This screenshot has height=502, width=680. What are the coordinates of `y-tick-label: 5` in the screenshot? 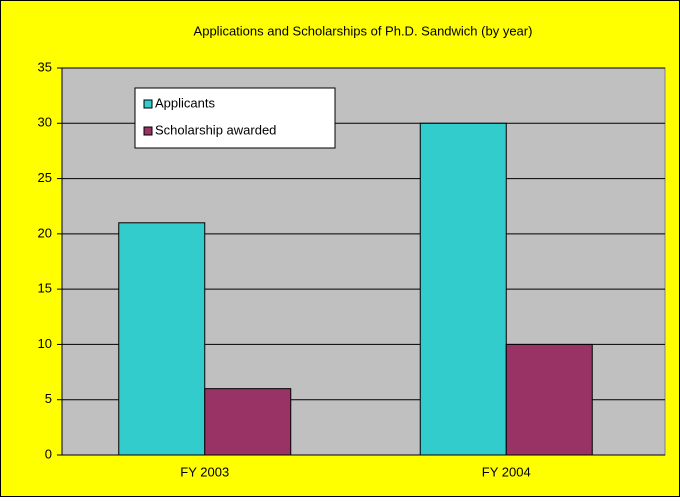 It's located at (48, 398).